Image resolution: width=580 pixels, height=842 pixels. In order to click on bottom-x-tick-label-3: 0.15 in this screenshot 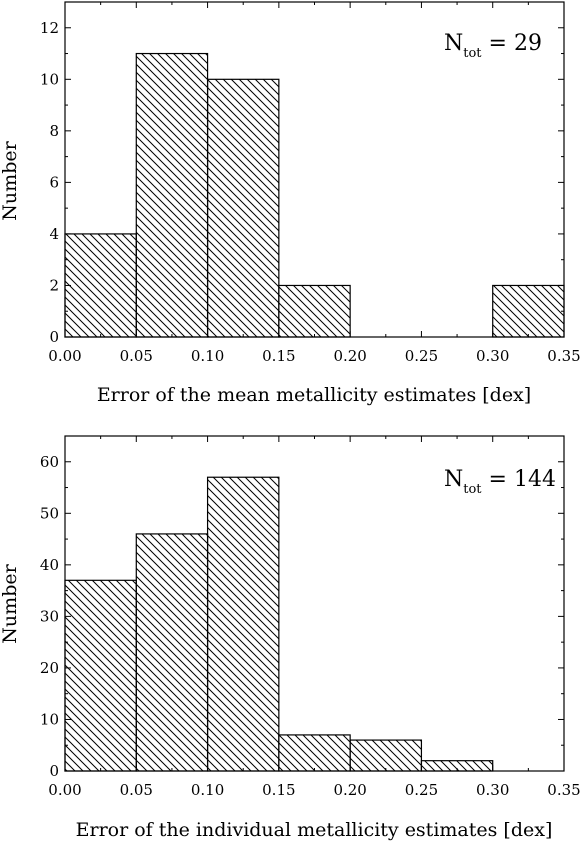, I will do `click(278, 790)`.